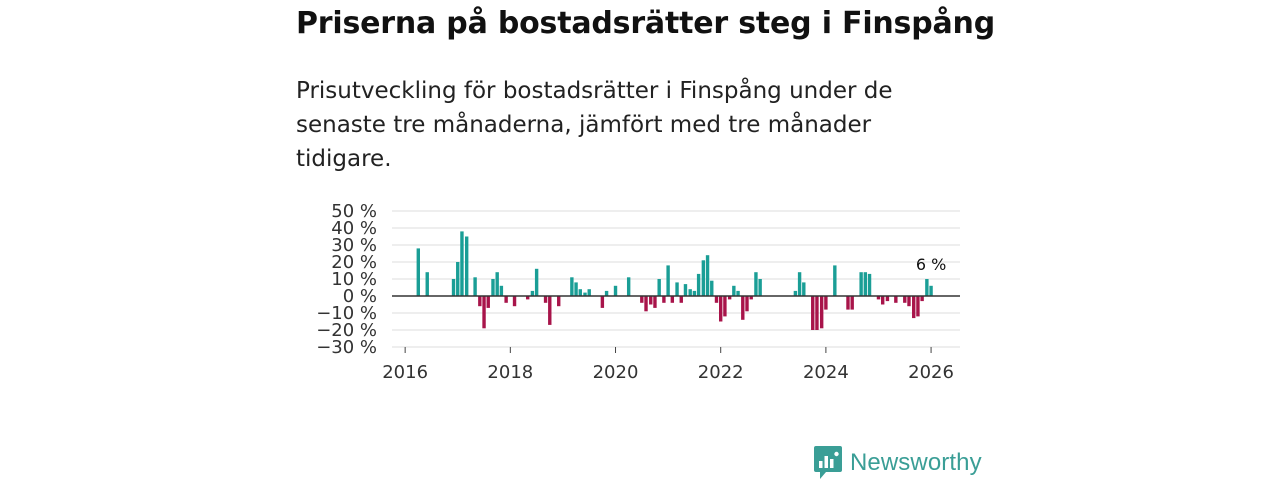 The width and height of the screenshot is (1280, 480). I want to click on y-tick-label: 30 %, so click(354, 245).